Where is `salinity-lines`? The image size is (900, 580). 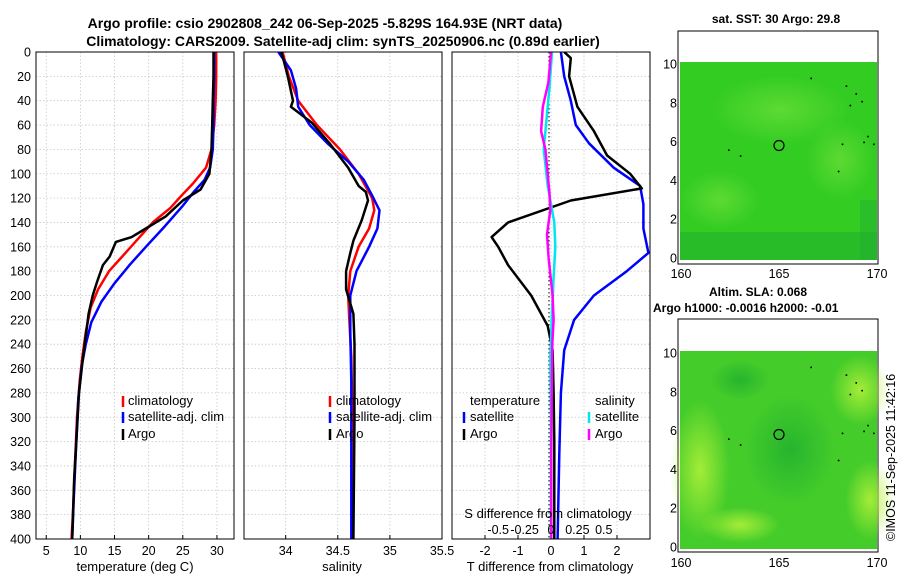
salinity-lines is located at coordinates (329, 295).